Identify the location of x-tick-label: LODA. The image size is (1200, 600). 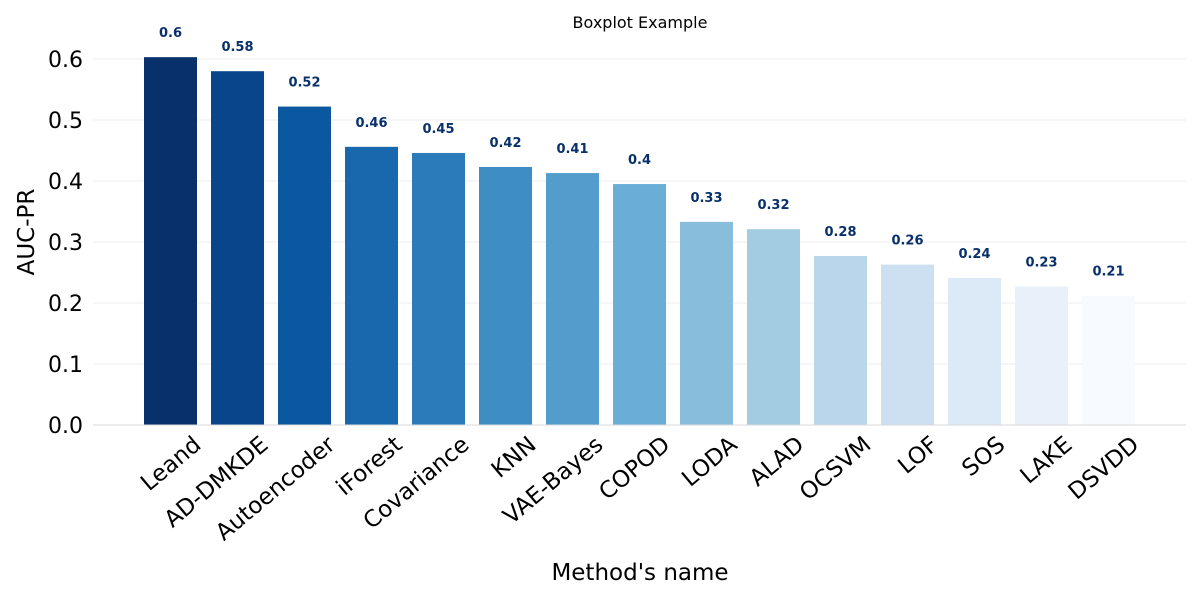
(709, 462).